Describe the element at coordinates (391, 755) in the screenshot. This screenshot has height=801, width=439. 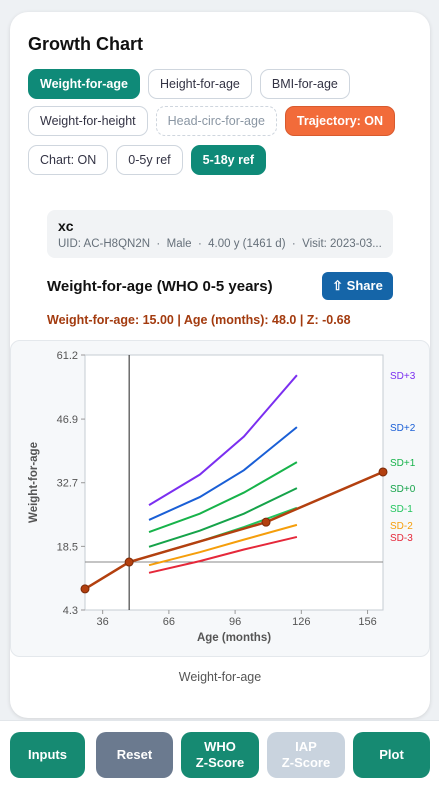
I see `button: Plot` at that location.